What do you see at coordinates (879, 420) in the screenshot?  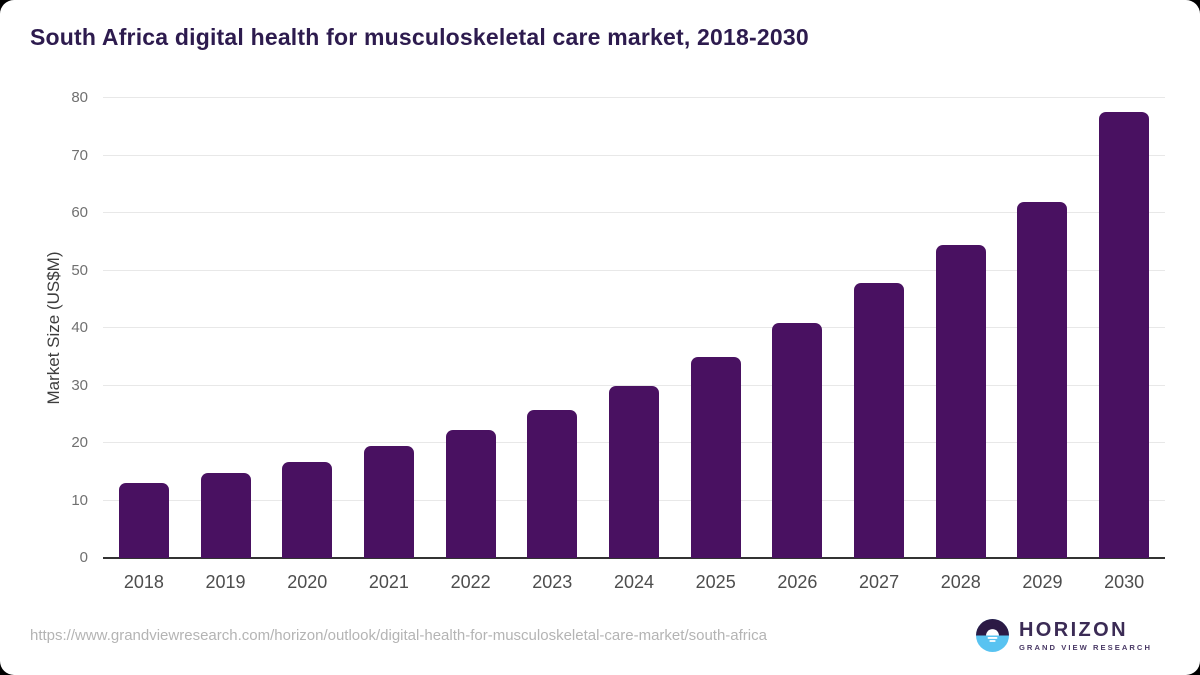 I see `bar-2027` at bounding box center [879, 420].